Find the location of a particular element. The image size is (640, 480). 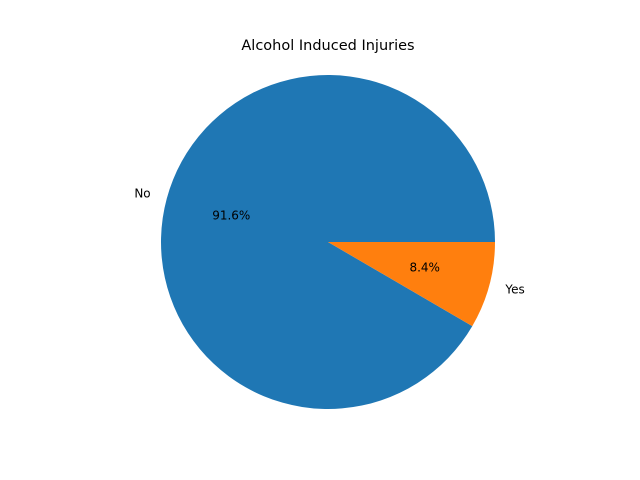

percent-label-no: 91.6% is located at coordinates (231, 215).